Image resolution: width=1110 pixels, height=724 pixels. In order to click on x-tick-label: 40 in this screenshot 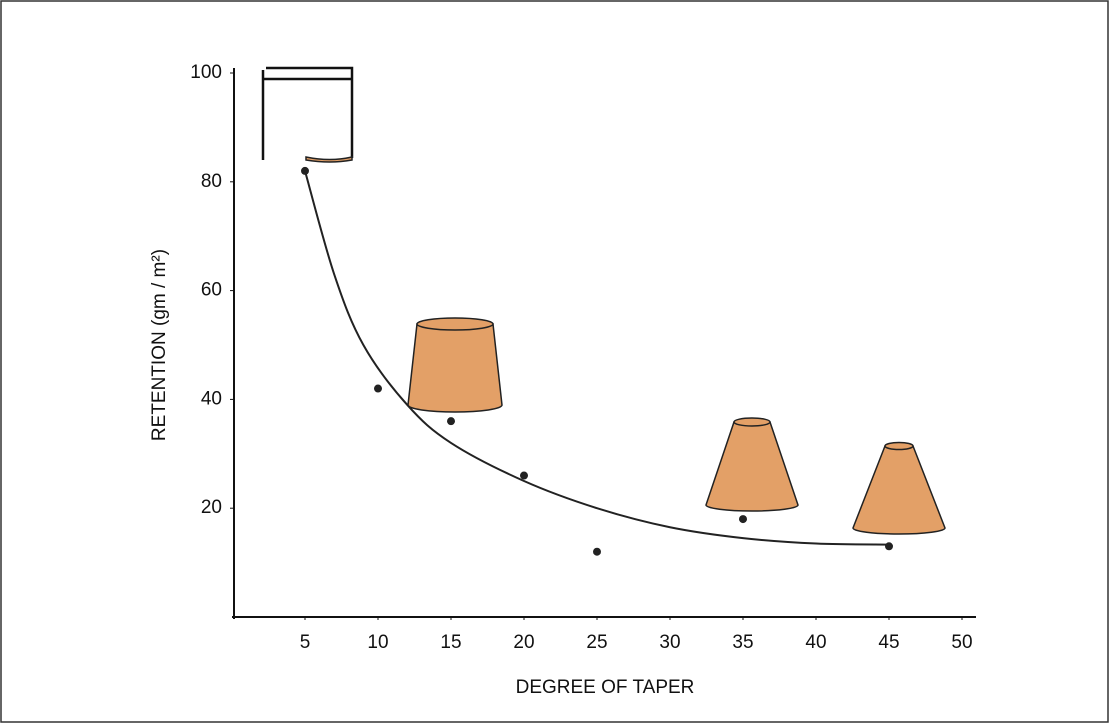, I will do `click(815, 642)`.